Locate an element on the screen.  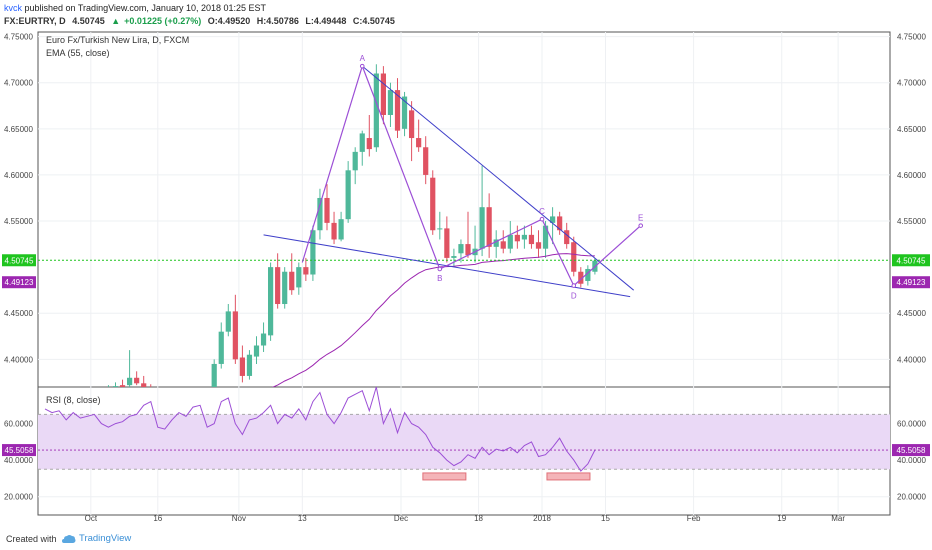
pattern-label: A is located at coordinates (363, 58).